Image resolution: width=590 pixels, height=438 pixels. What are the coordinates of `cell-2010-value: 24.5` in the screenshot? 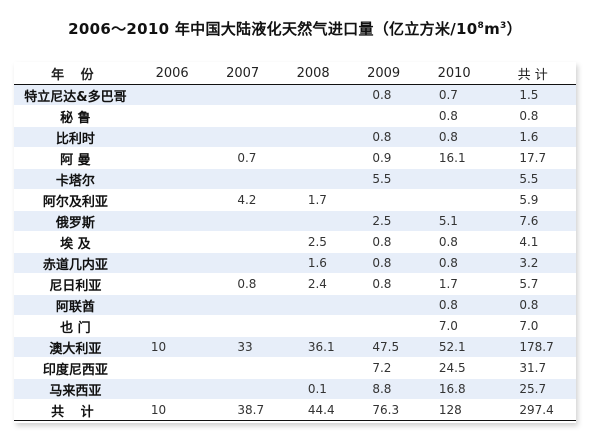 It's located at (452, 368).